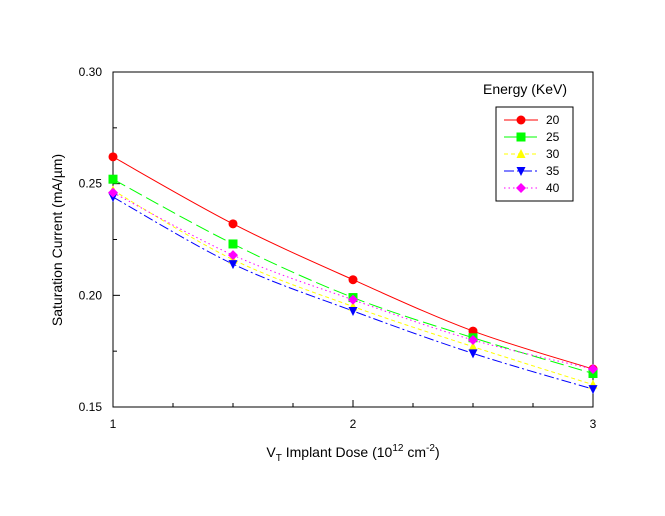 The height and width of the screenshot is (516, 665). Describe the element at coordinates (553, 120) in the screenshot. I see `legend-label-20: 20` at that location.